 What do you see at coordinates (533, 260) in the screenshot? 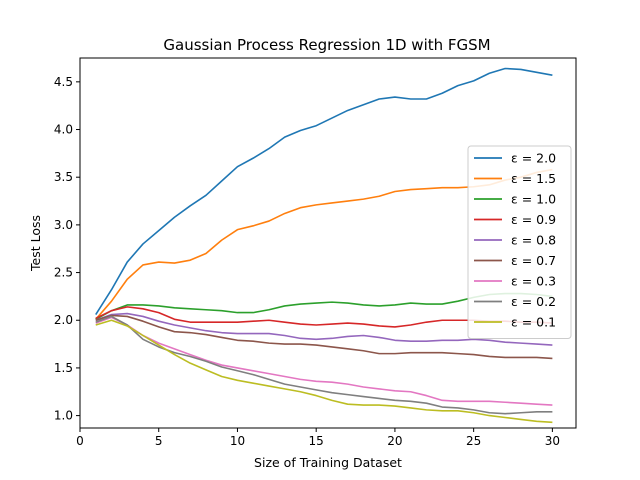
I see `legend-label: ε = 0.7` at bounding box center [533, 260].